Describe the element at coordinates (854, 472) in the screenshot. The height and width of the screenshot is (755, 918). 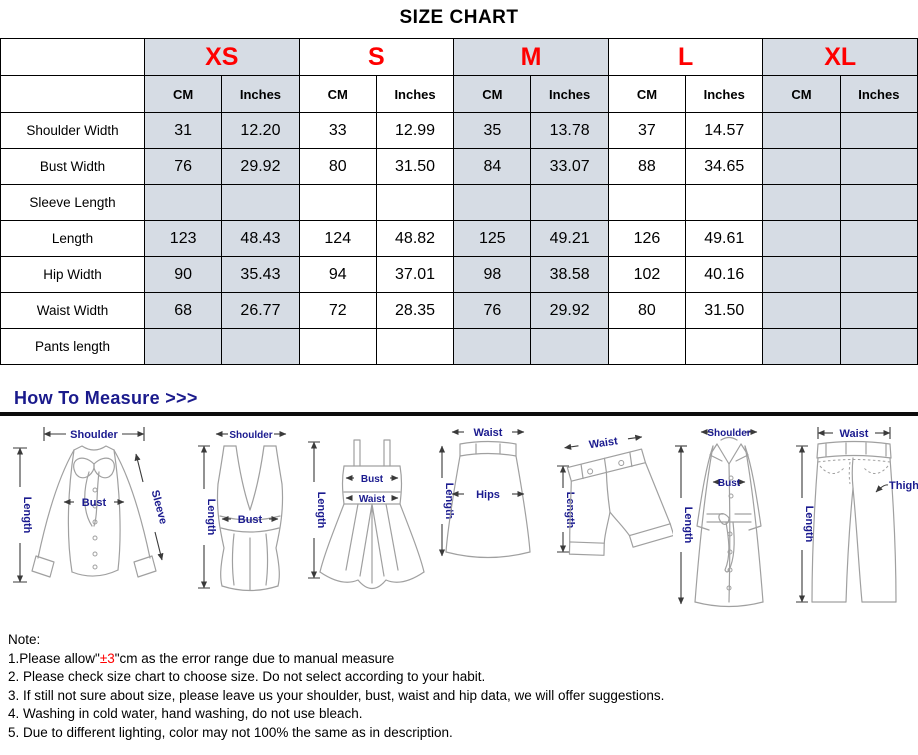
I see `jeans-stitching` at that location.